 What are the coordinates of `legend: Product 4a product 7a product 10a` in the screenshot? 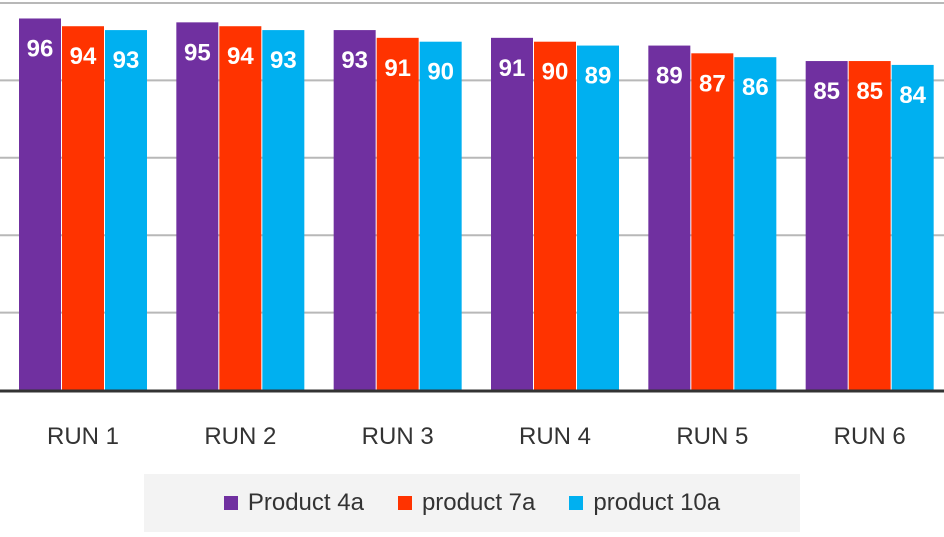 It's located at (472, 503).